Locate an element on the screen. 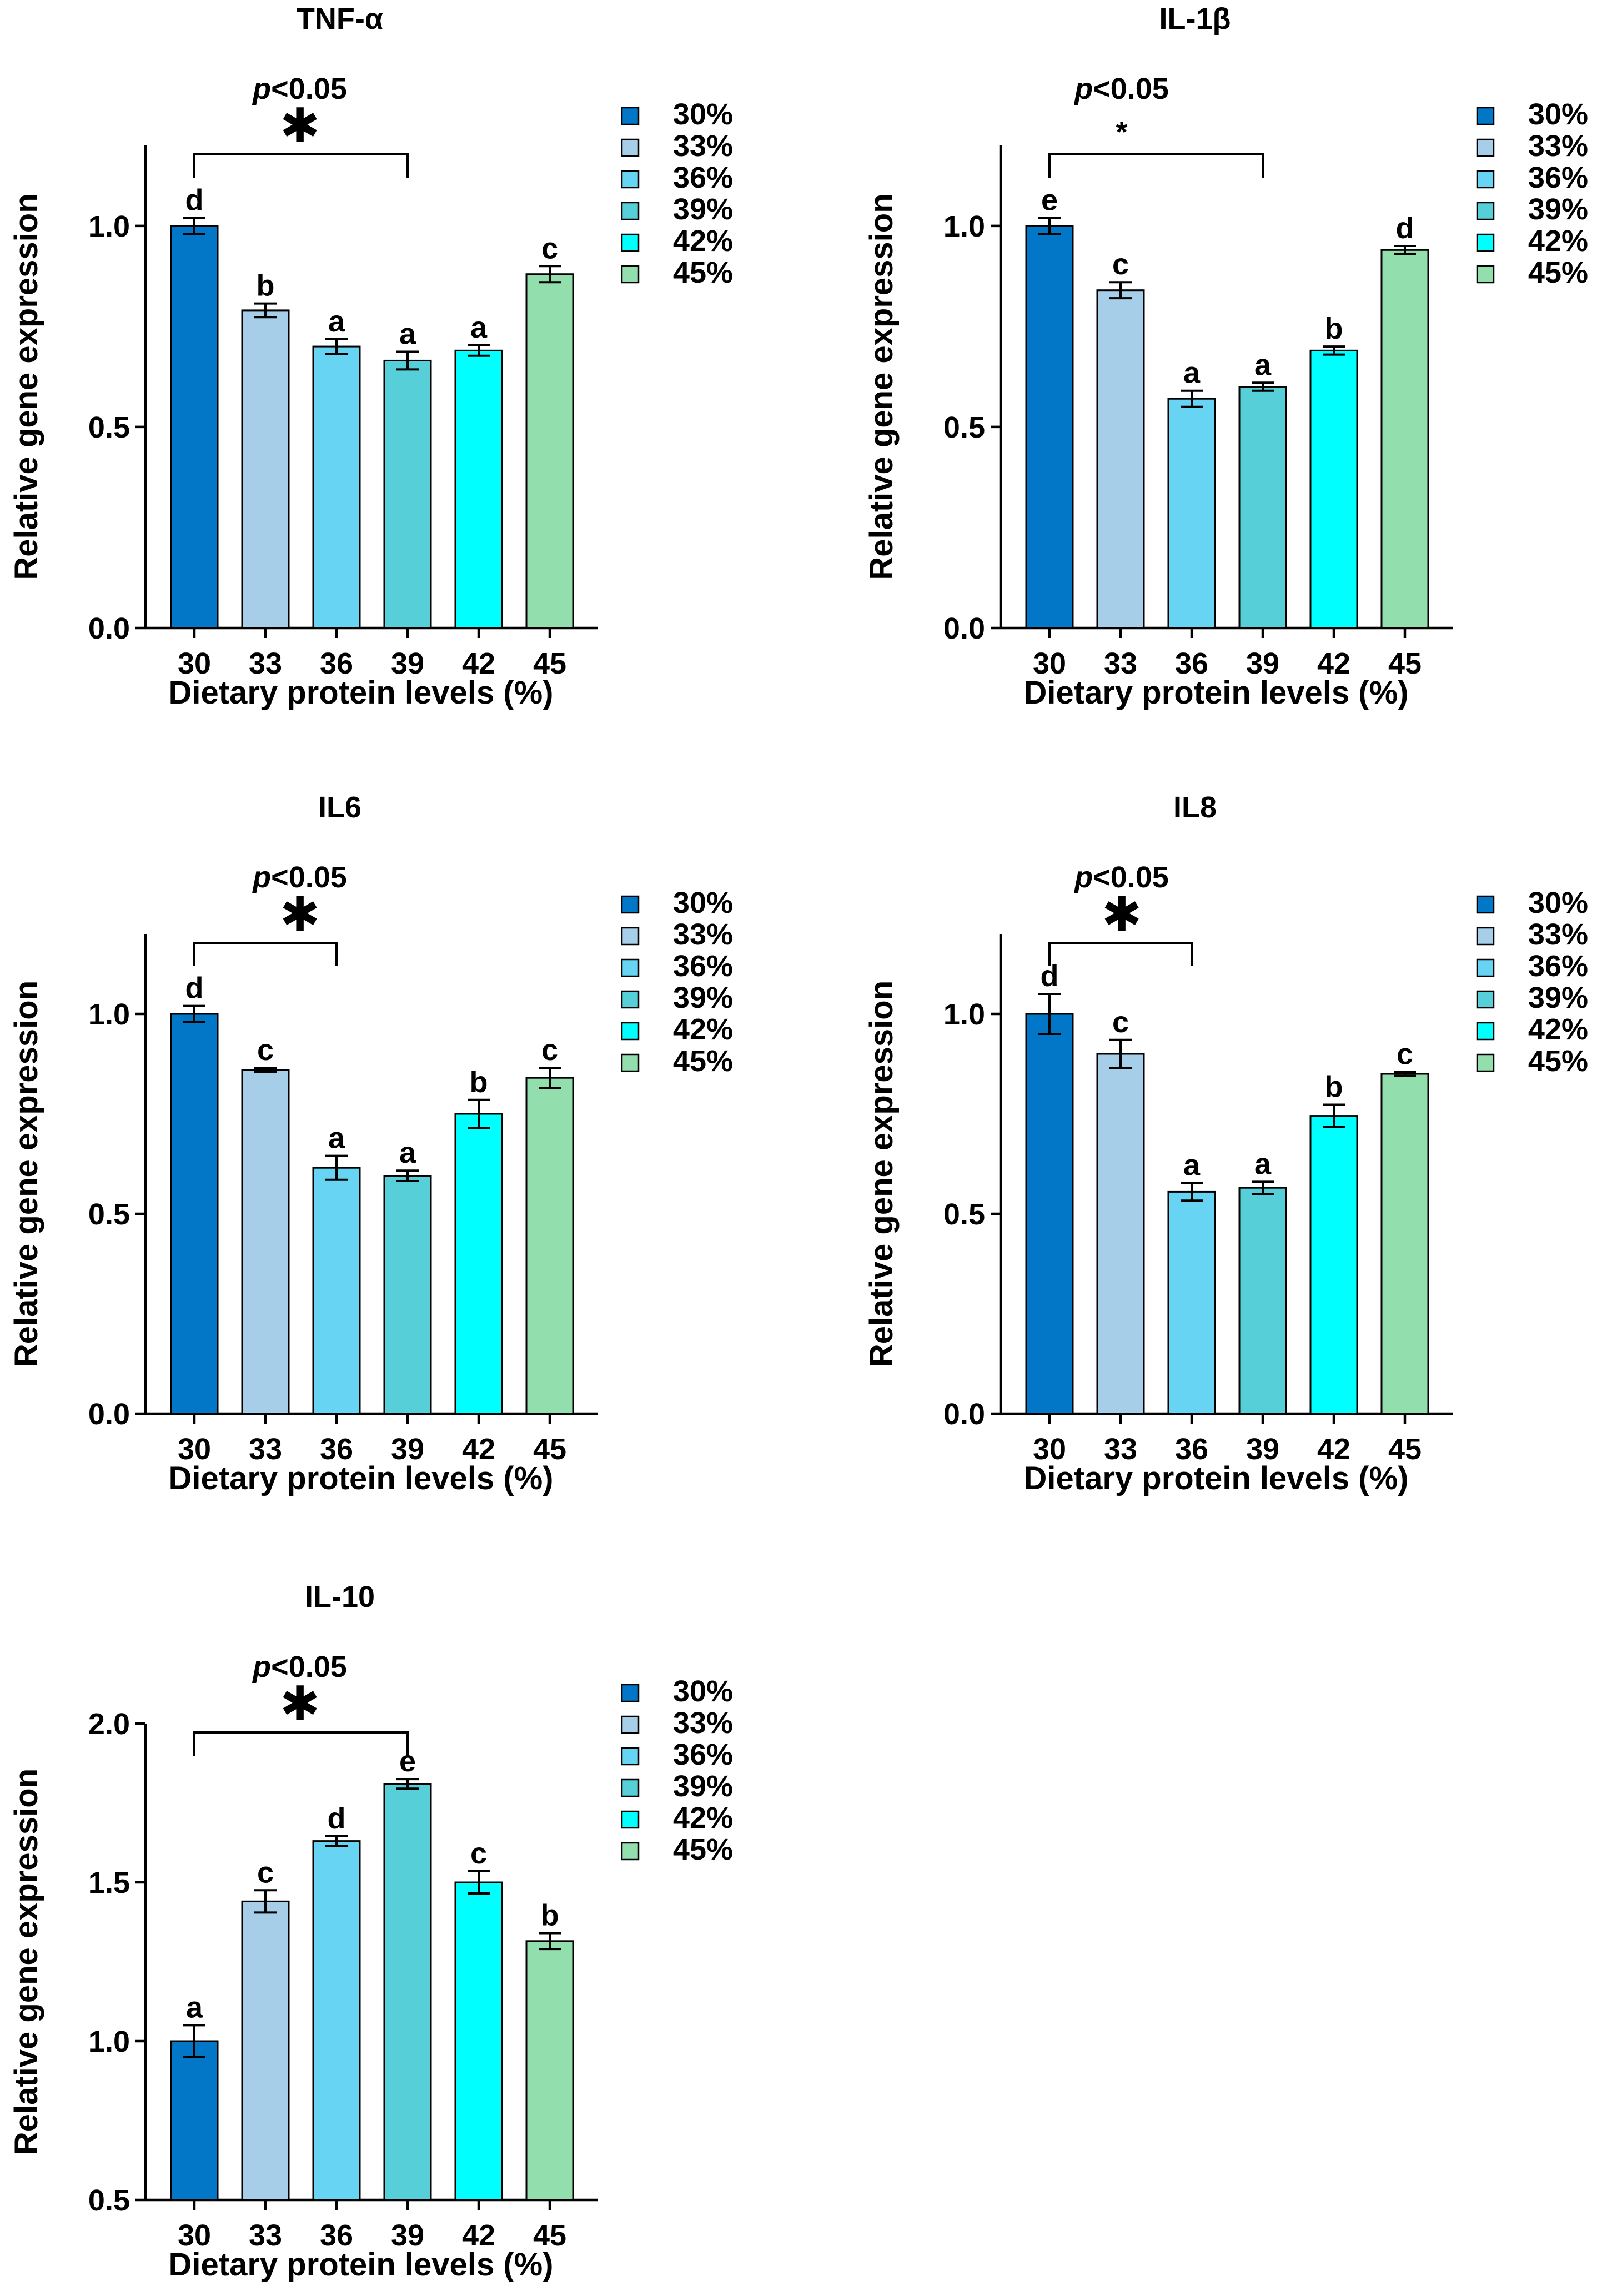 The width and height of the screenshot is (1612, 2296). legend: 30%33%36%39%42%45% is located at coordinates (677, 193).